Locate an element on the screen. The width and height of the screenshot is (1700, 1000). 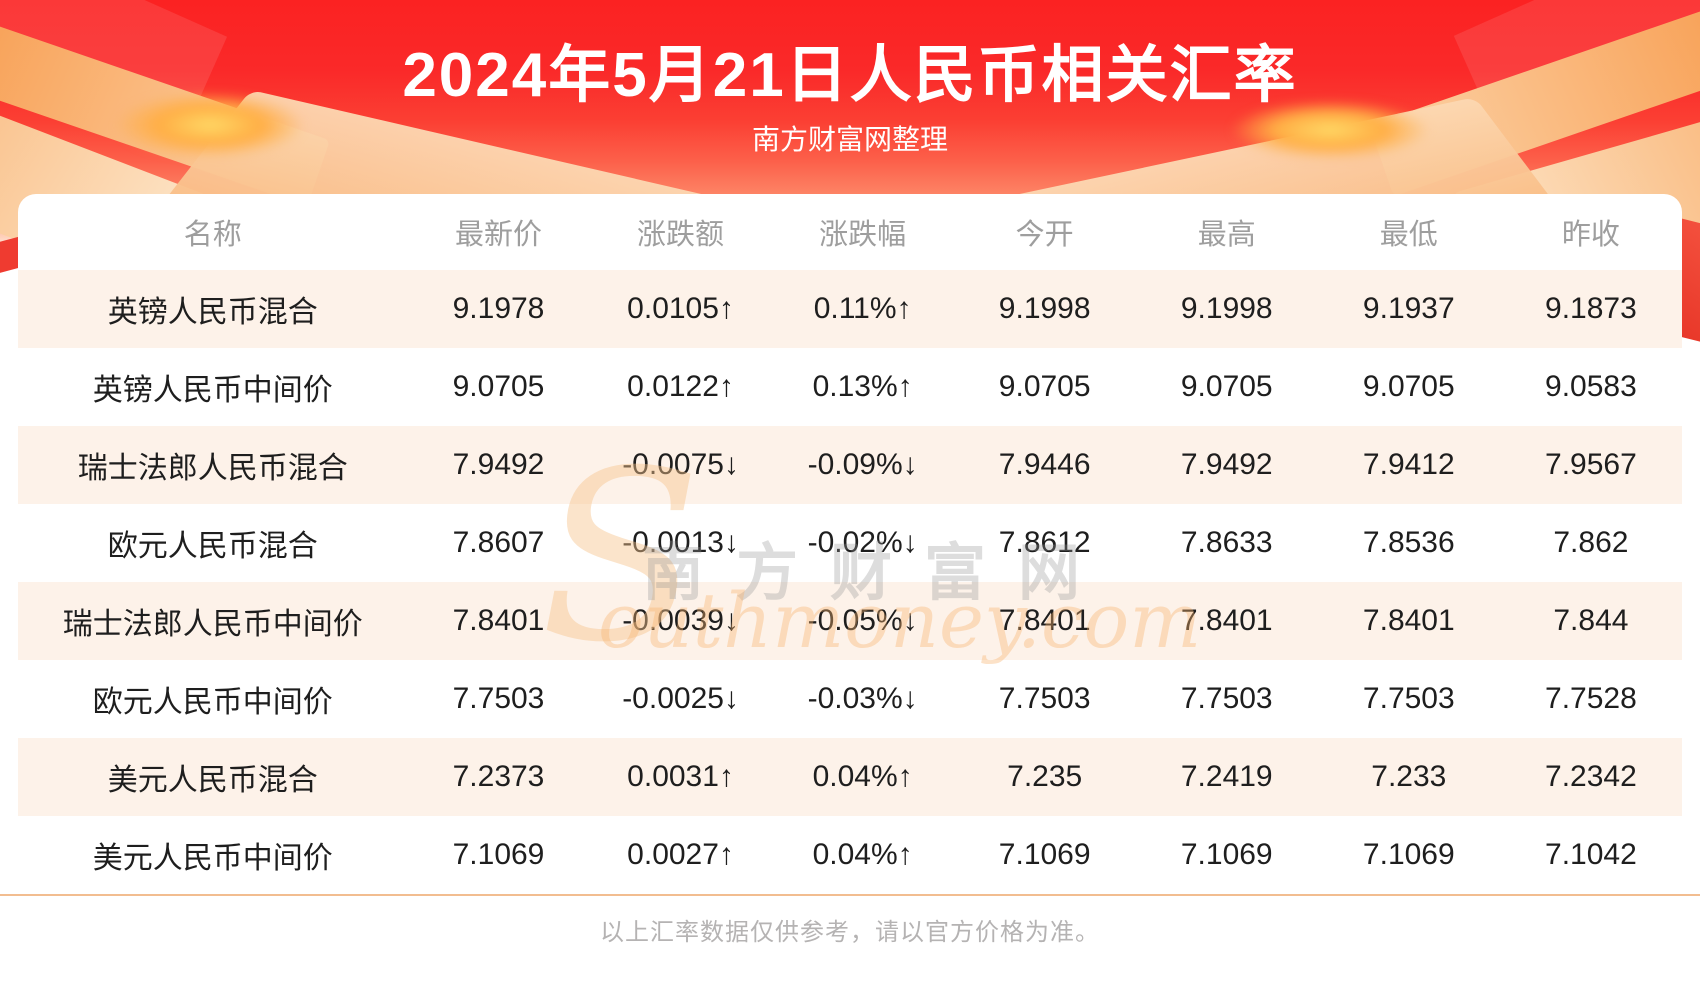
gold-glow-right-icon is located at coordinates (1330, 130).